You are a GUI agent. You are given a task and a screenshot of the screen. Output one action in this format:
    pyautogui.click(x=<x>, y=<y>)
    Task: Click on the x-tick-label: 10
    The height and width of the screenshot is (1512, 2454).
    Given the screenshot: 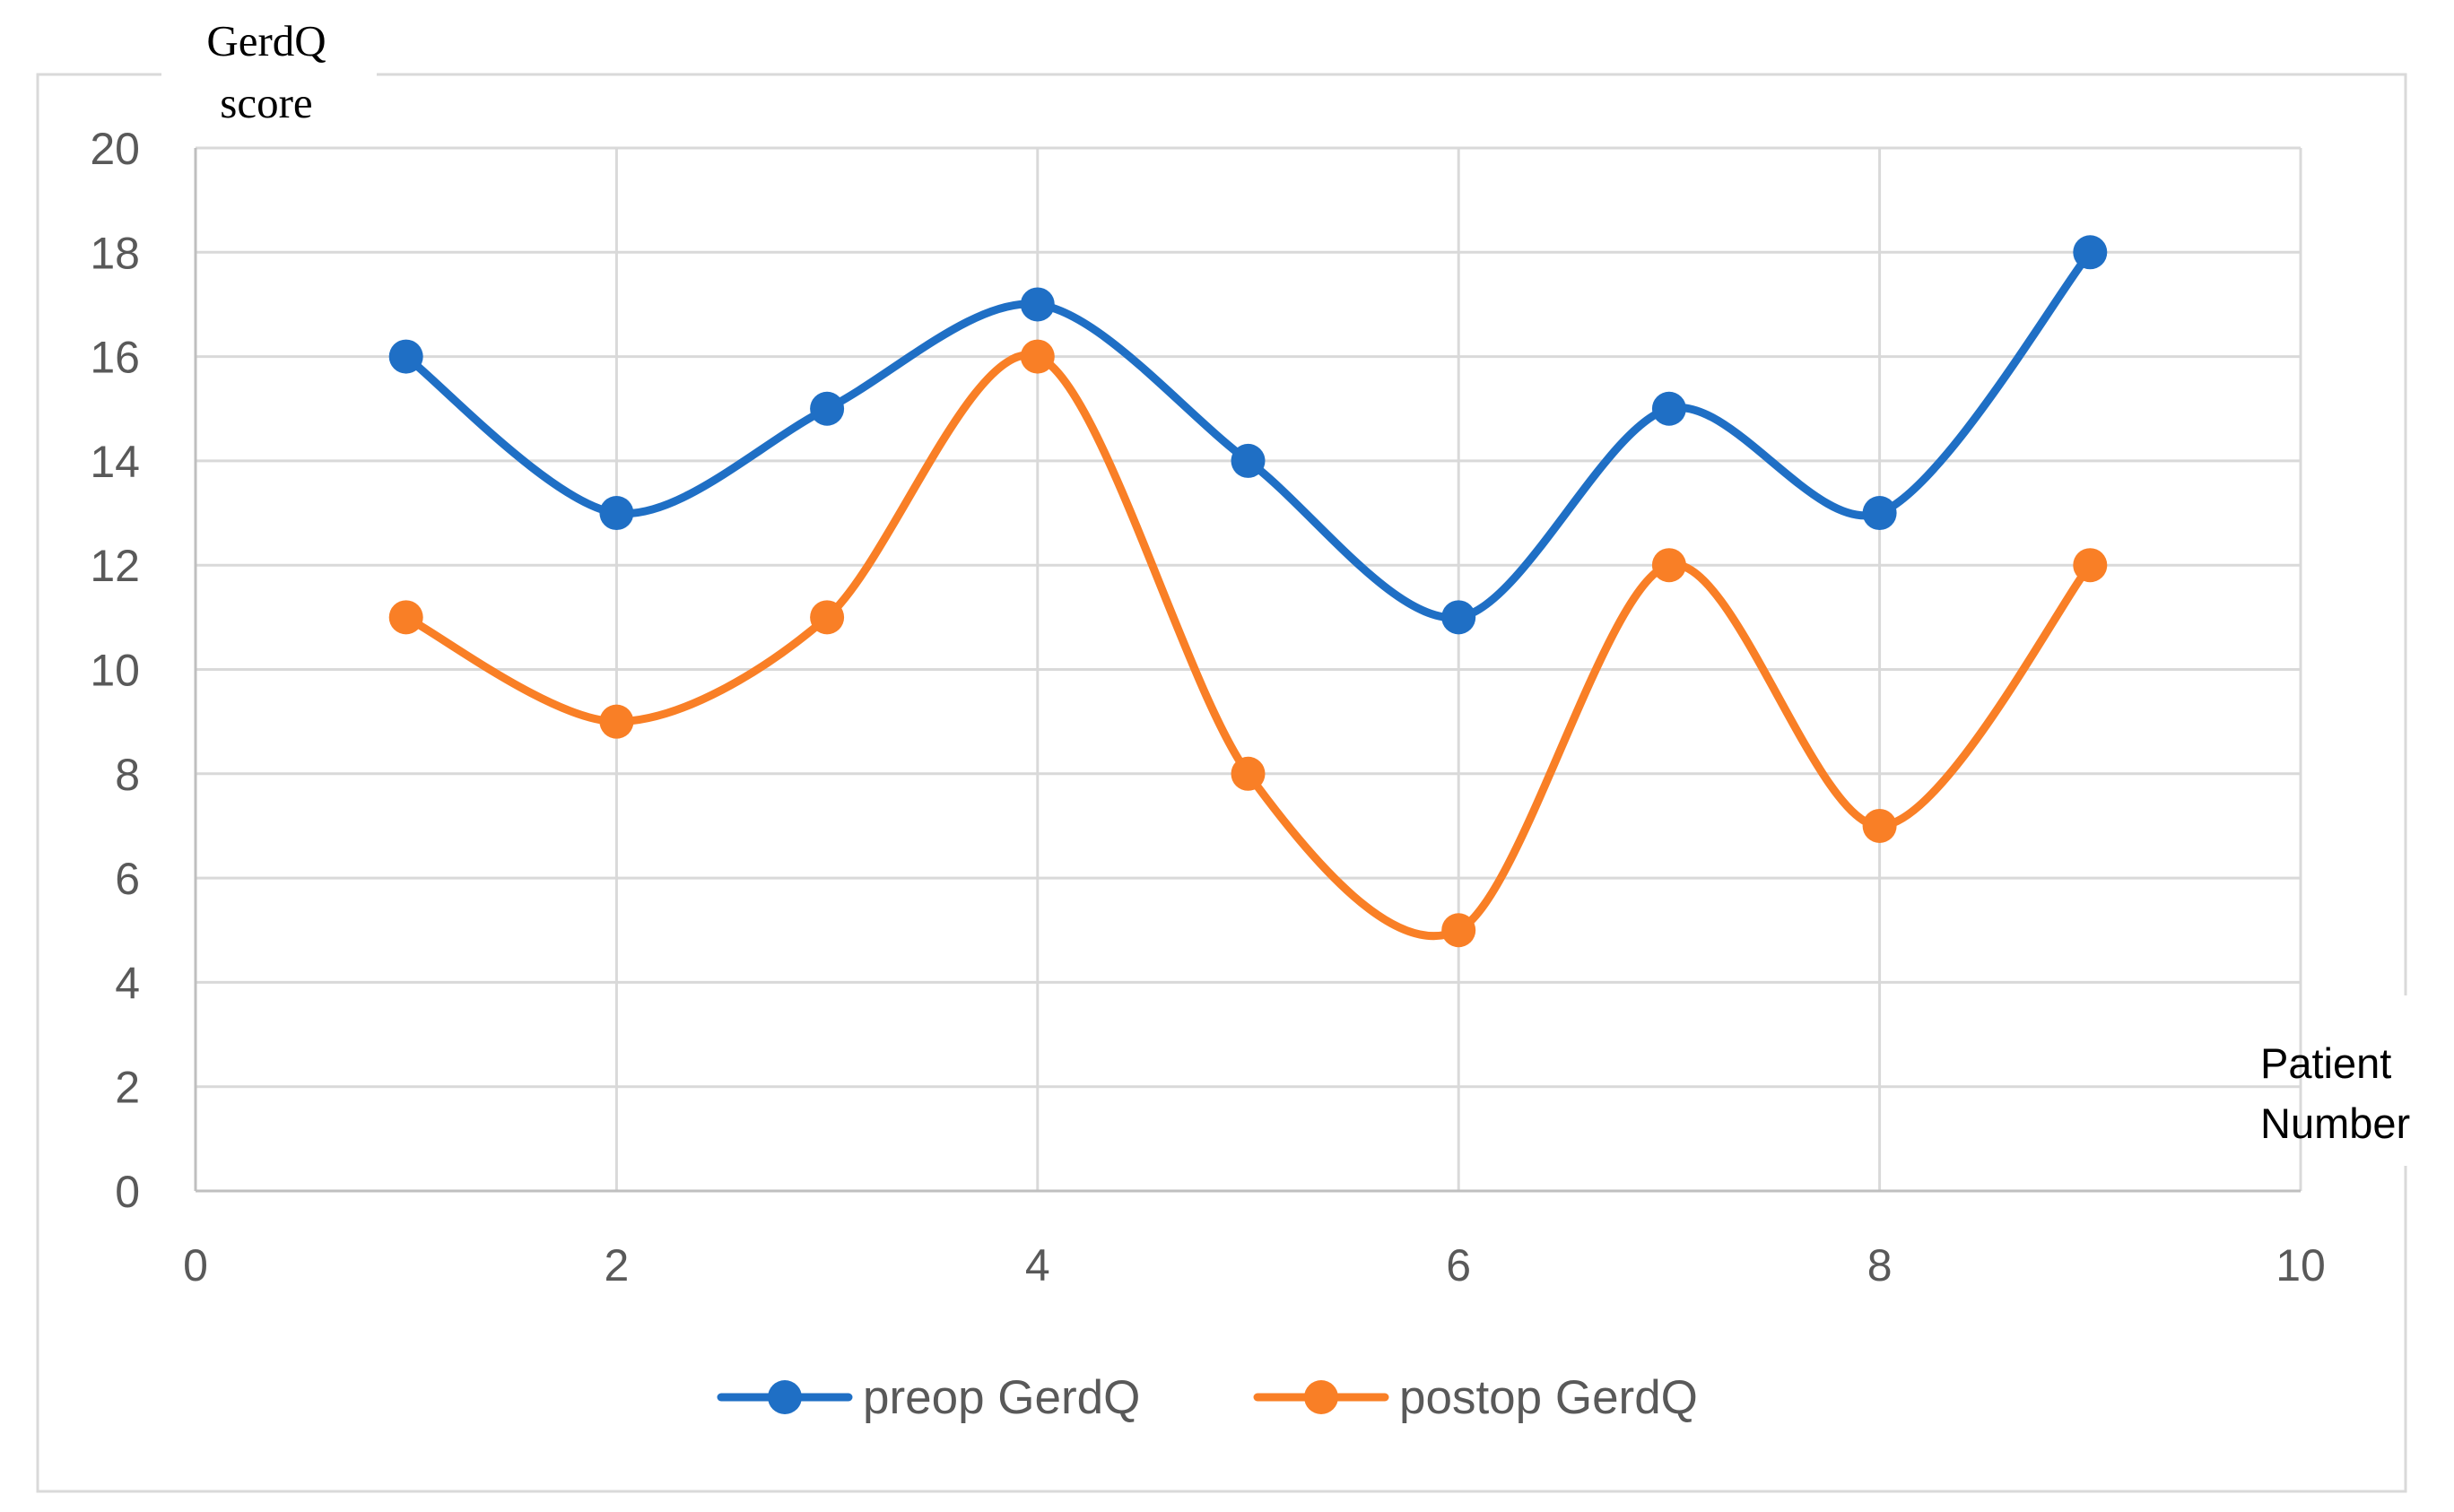 What is the action you would take?
    pyautogui.click(x=2301, y=1265)
    